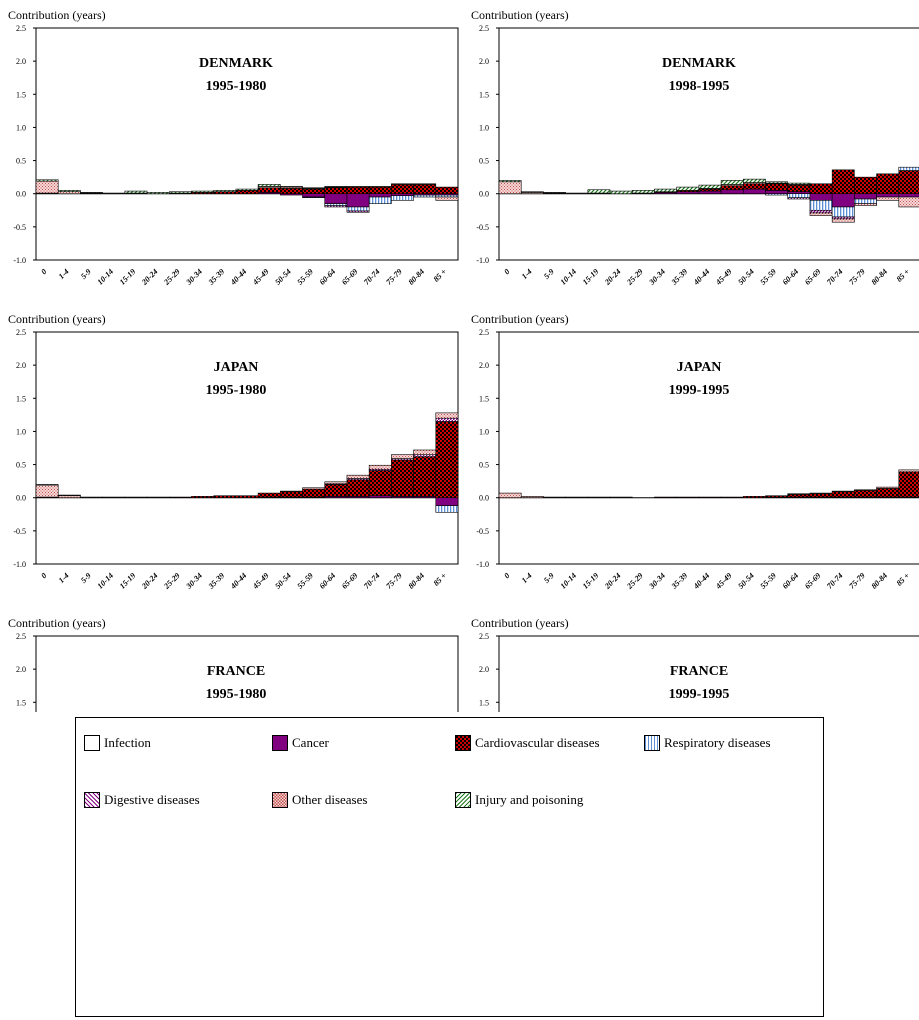 The image size is (919, 1020). What do you see at coordinates (484, 398) in the screenshot?
I see `y-tick-label: 1.5` at bounding box center [484, 398].